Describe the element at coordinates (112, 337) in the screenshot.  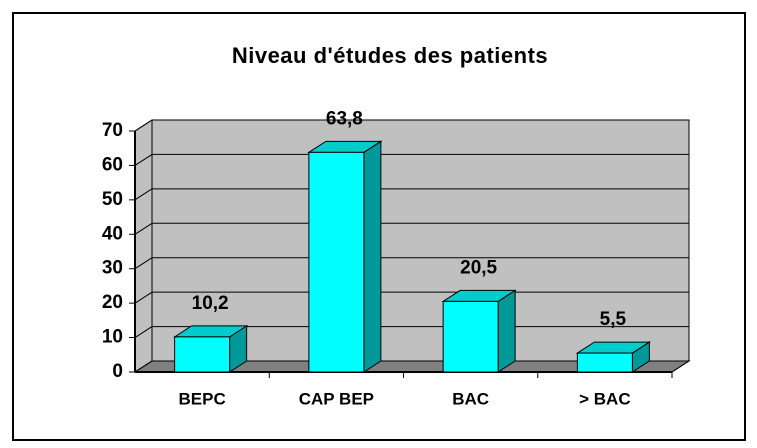
I see `y-tick-label: 10` at that location.